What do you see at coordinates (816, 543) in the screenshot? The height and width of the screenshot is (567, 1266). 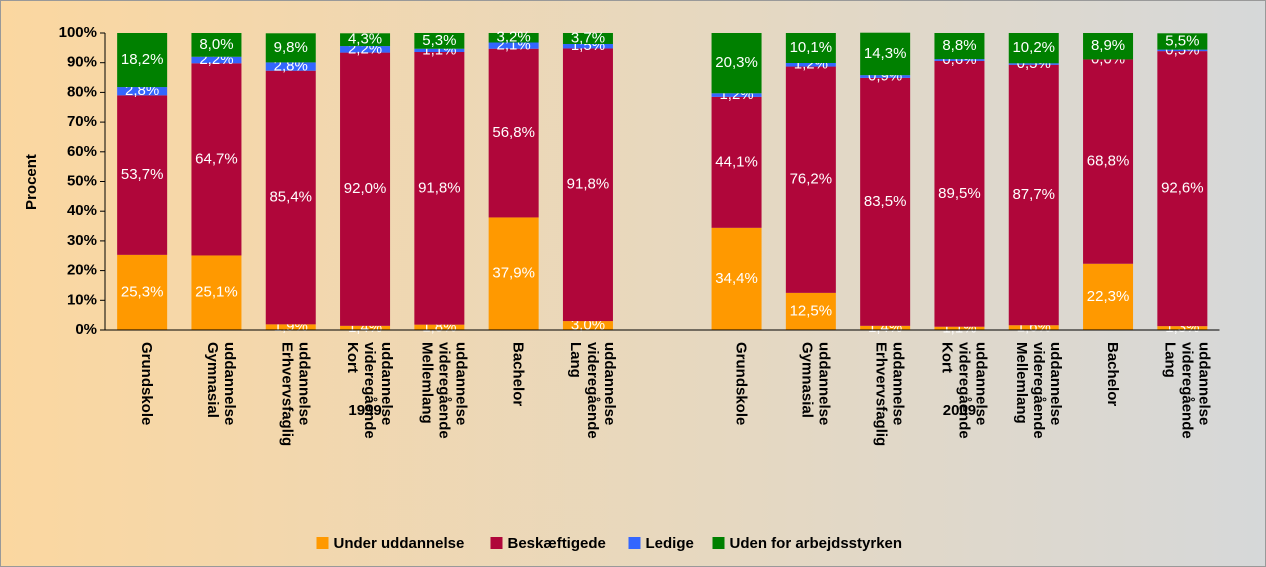 I see `legend-label: Uden for arbejdsstyrken` at bounding box center [816, 543].